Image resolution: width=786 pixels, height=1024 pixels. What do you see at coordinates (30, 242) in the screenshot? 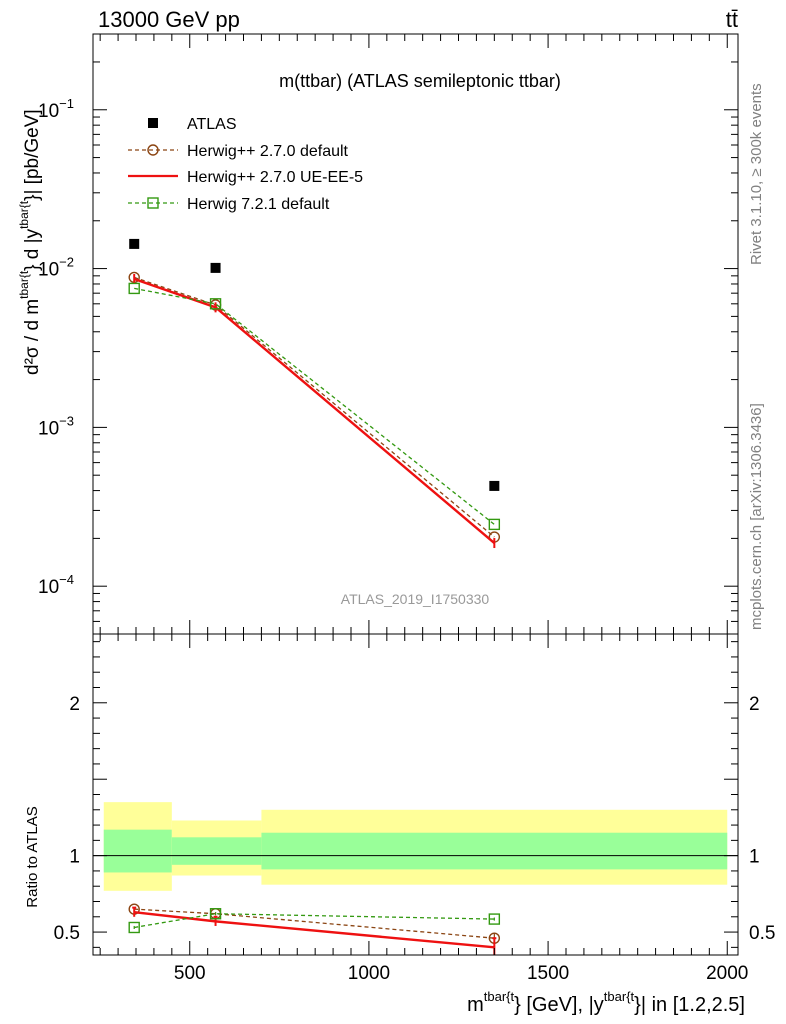
I see `main-y-axis-label: d²σ / d mtbar{t} d |ytbar{t}| [pb/GeV]` at bounding box center [30, 242].